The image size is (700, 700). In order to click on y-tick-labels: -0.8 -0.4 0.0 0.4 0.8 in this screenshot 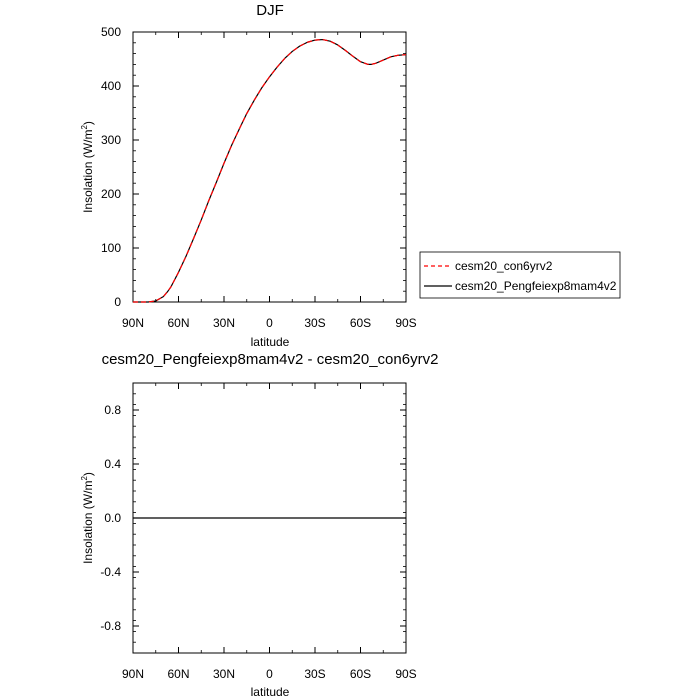, I will do `click(110, 518)`.